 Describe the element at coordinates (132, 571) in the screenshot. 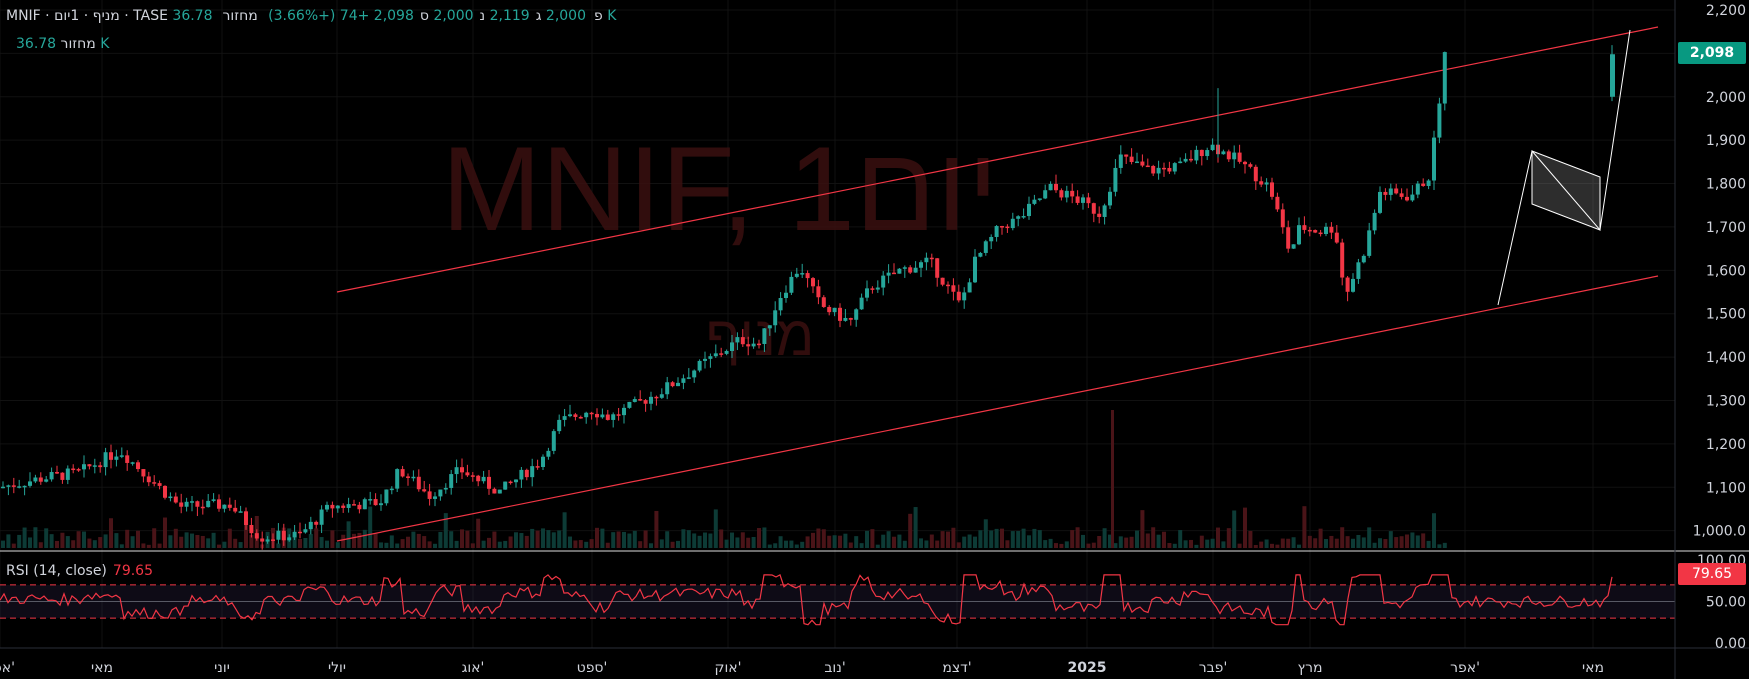

I see `rsi-value: 79.65` at that location.